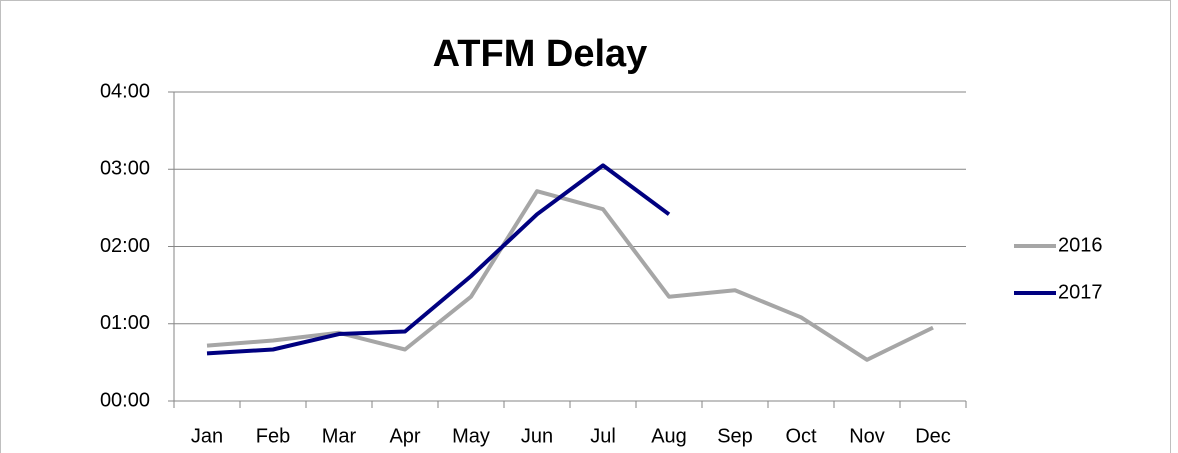 This screenshot has height=453, width=1178. Describe the element at coordinates (669, 436) in the screenshot. I see `x-tick-label: Aug` at that location.